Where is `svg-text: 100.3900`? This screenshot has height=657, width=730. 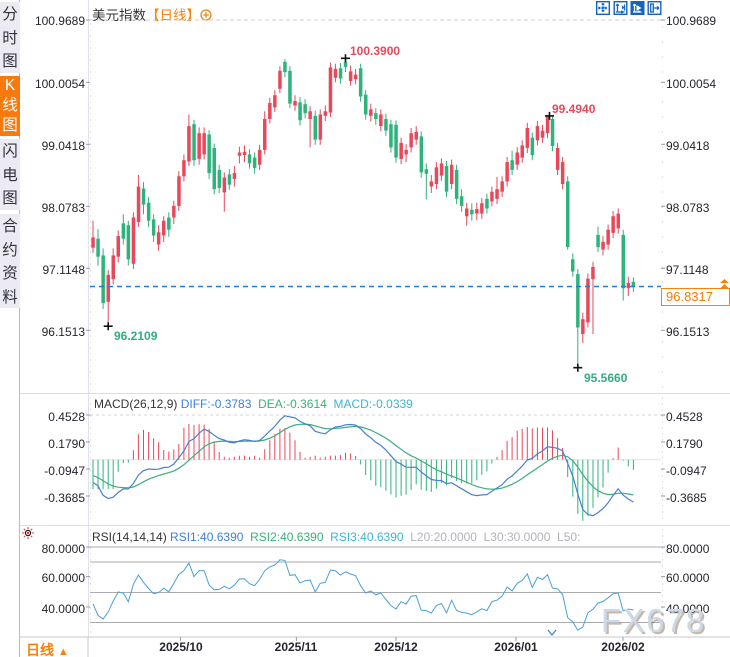
svg-text: 100.3900 is located at coordinates (375, 51).